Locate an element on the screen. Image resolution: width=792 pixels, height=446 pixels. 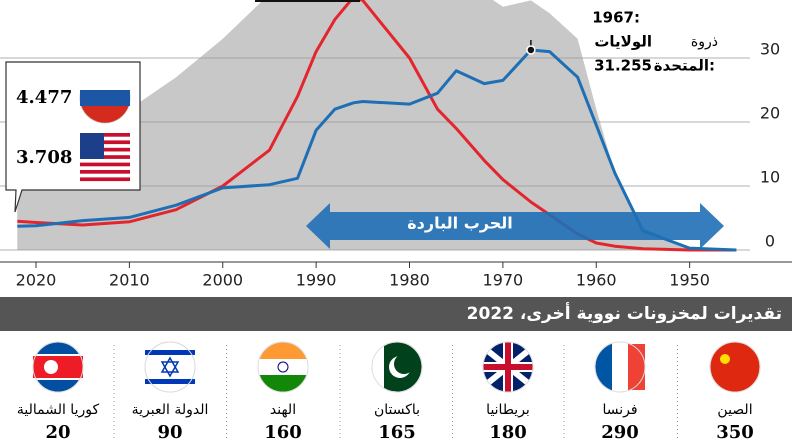
band-label: الحرب الباردة is located at coordinates (460, 223).